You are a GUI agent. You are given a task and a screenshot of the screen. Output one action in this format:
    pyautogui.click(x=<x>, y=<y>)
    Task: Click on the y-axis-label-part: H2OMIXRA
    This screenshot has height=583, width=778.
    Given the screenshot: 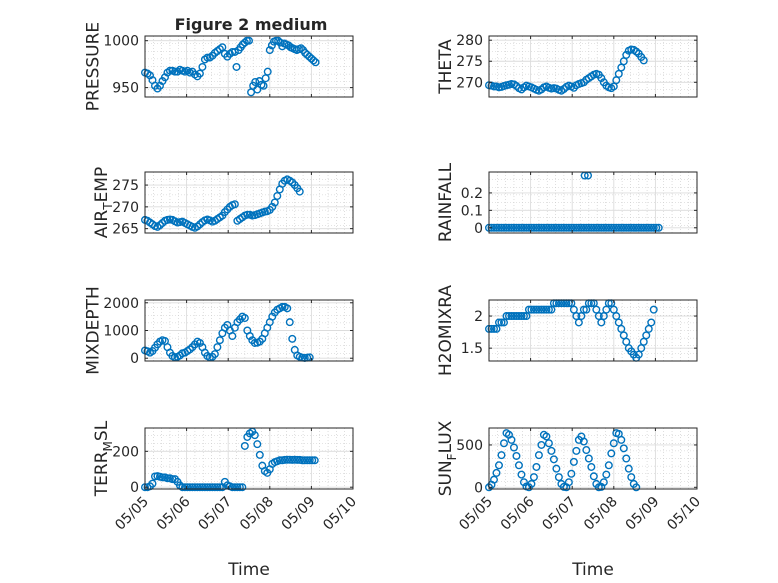 What is the action you would take?
    pyautogui.click(x=446, y=330)
    